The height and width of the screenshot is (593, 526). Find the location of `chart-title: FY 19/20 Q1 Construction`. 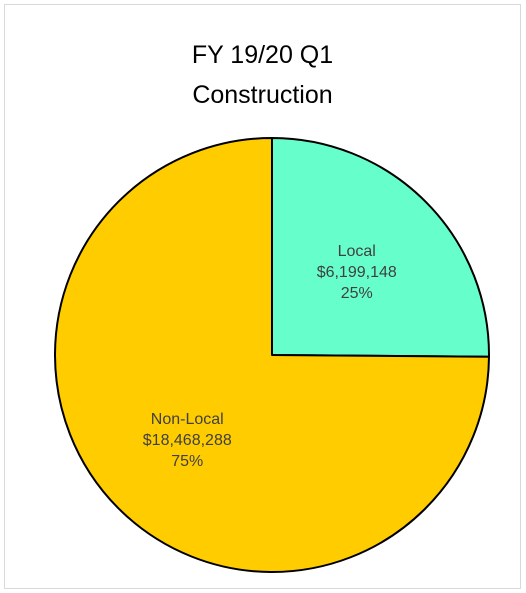

chart-title: FY 19/20 Q1 Construction is located at coordinates (262, 75).